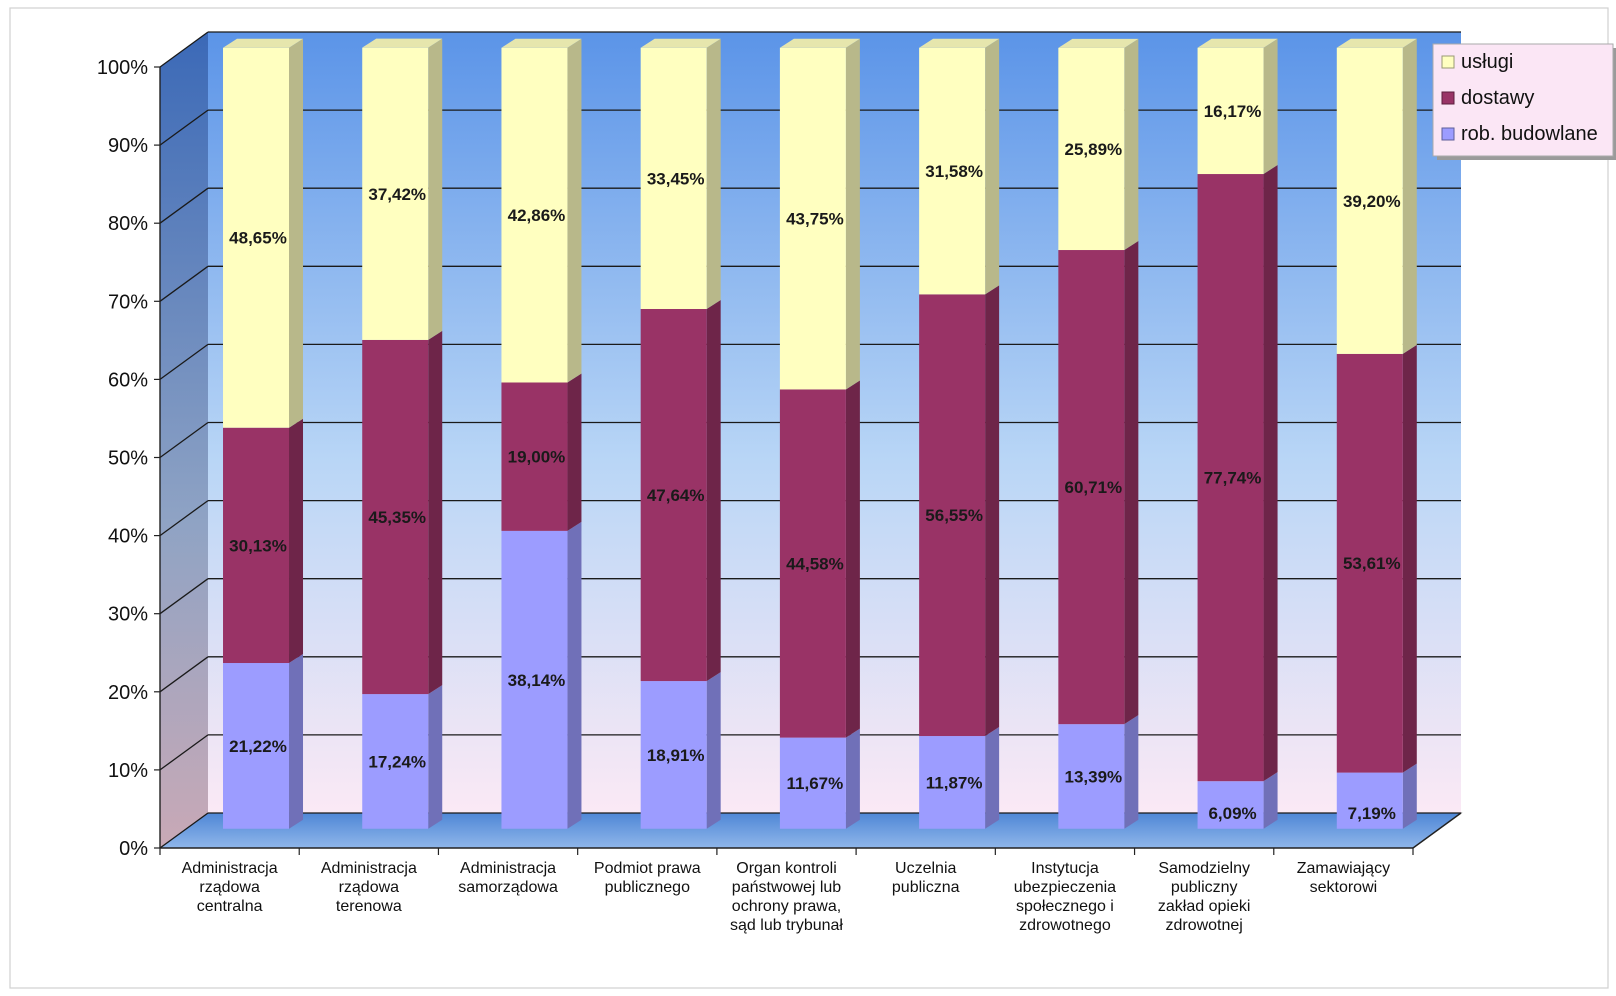 This screenshot has width=1616, height=996. Describe the element at coordinates (537, 215) in the screenshot. I see `data-label: 42,86%` at that location.